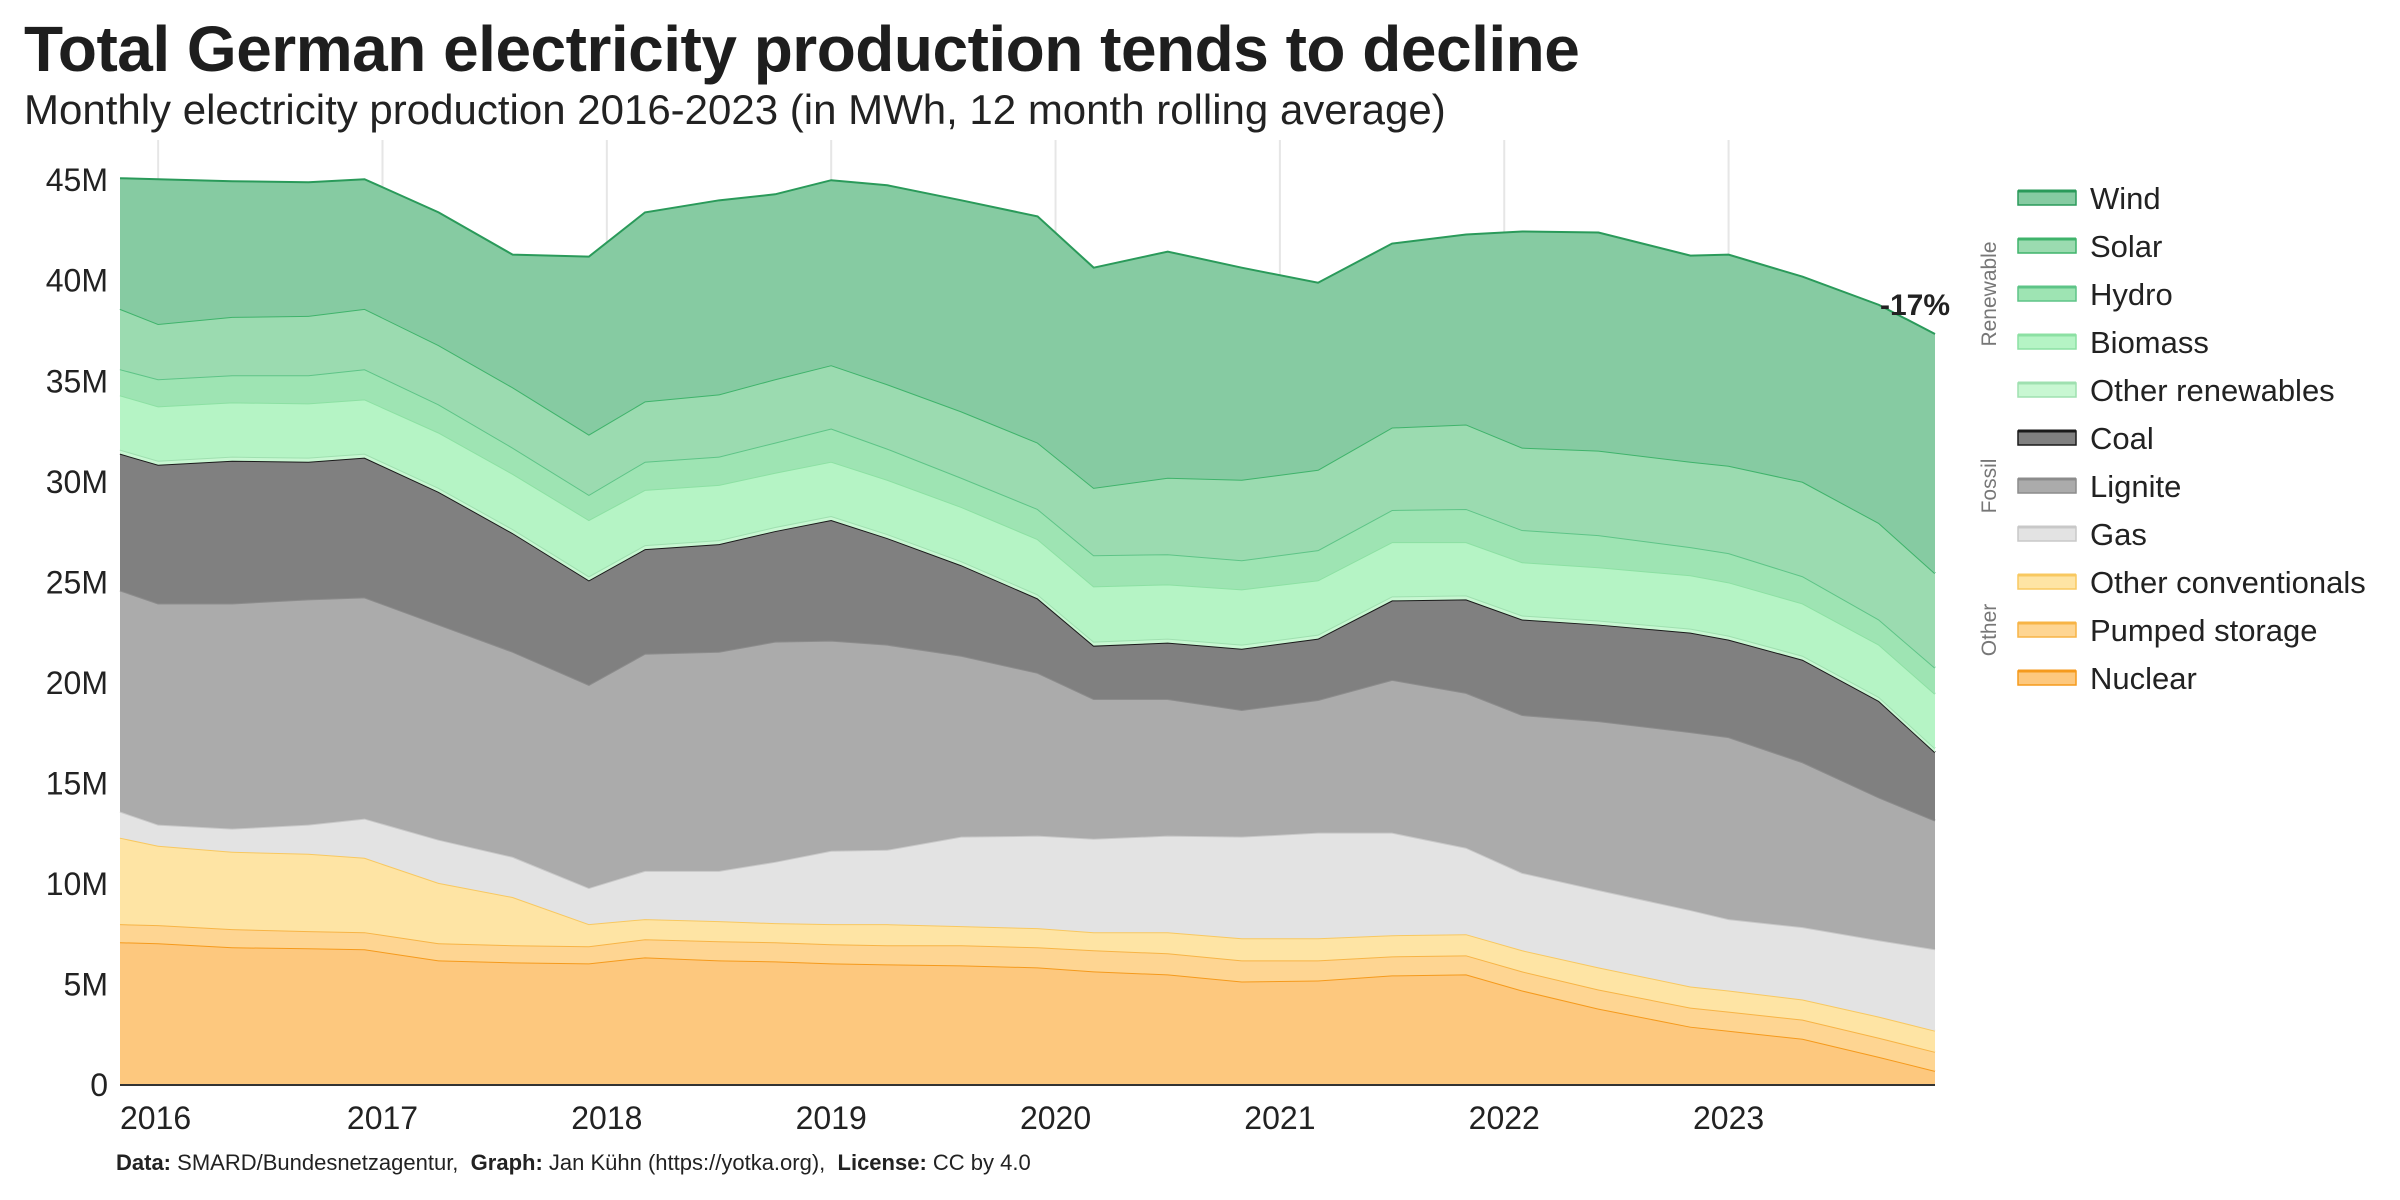 This screenshot has height=1200, width=2400. Describe the element at coordinates (77, 884) in the screenshot. I see `y-tick-label: 10M` at that location.